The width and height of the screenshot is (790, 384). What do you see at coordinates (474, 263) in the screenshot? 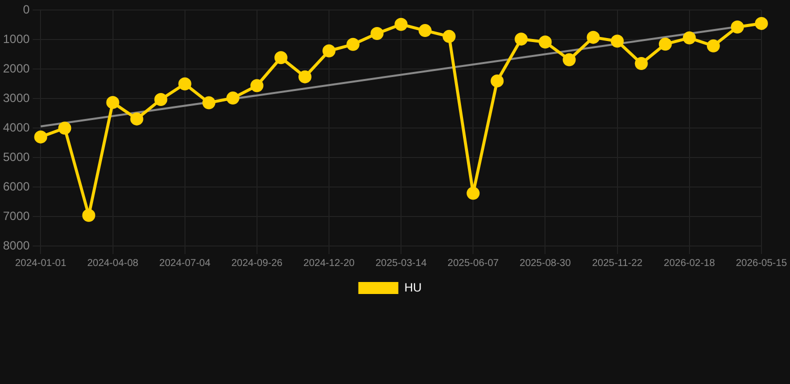
I see `x-tick-label: 2025-06-07` at bounding box center [474, 263].